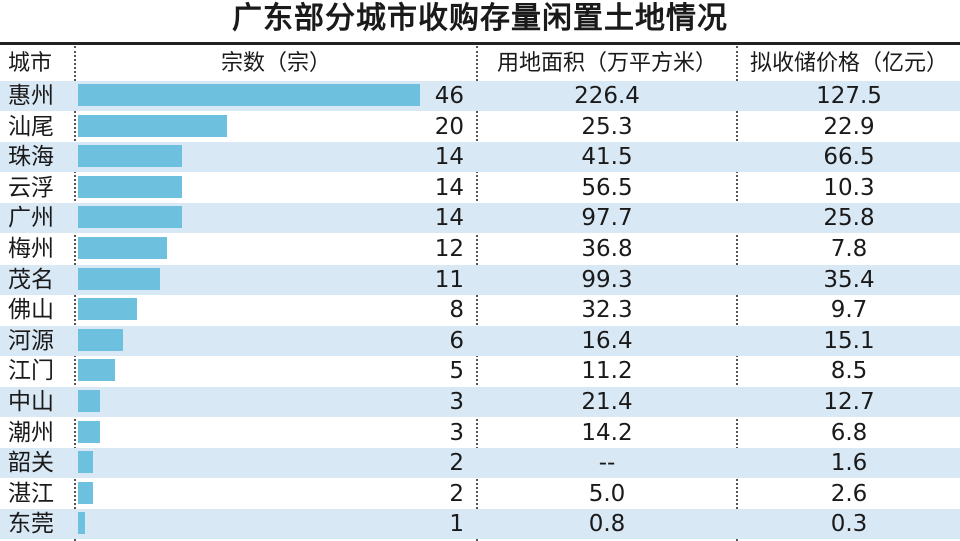 This screenshot has width=960, height=541. Describe the element at coordinates (480, 96) in the screenshot. I see `table-row: 惠州 46 226.4 127.5` at that location.